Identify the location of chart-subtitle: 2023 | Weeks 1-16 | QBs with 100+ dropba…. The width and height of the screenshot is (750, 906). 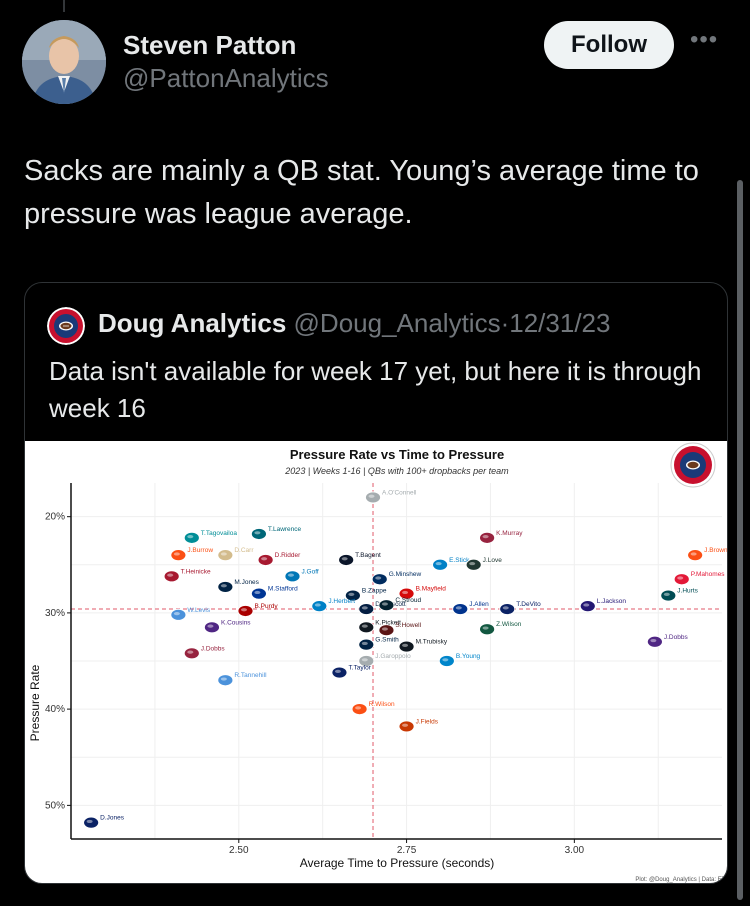
(396, 471).